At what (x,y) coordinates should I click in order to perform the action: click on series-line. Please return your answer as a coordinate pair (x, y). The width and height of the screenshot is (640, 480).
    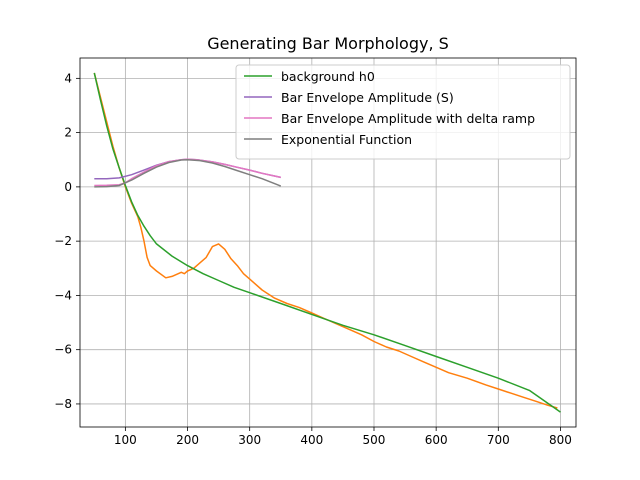
    Looking at the image, I should click on (188, 173).